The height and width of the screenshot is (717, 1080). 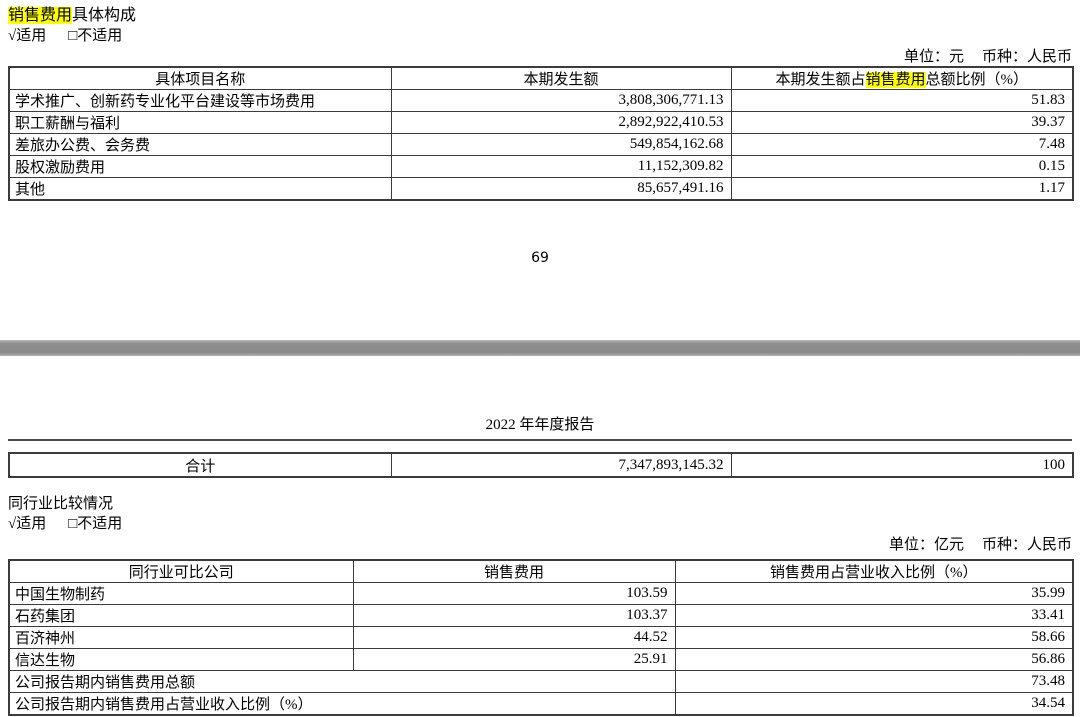 I want to click on header-expense-revenue-ratio: 销售费用占营业收入比例（%）, so click(x=874, y=571).